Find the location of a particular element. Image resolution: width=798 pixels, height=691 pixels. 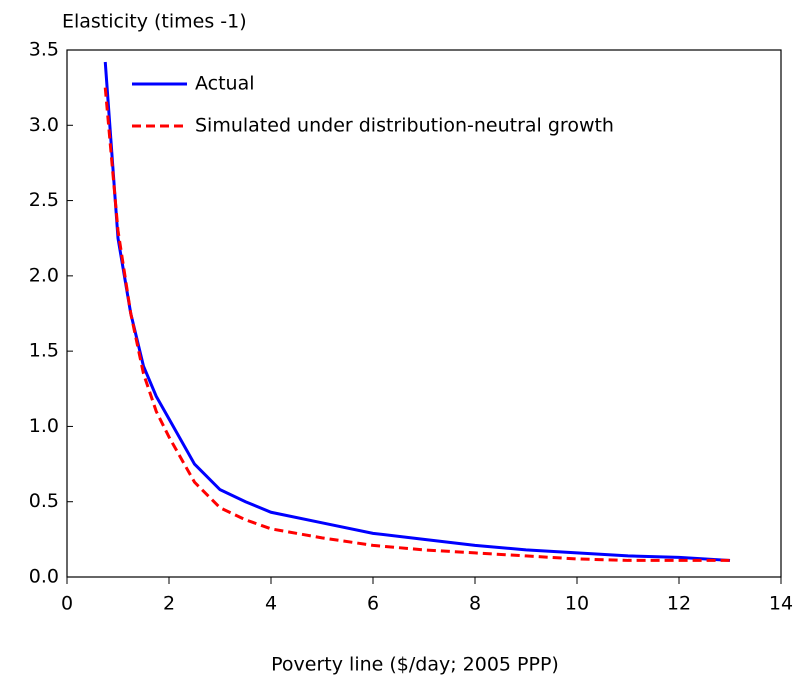

y-tick-label: 3.5 is located at coordinates (44, 50).